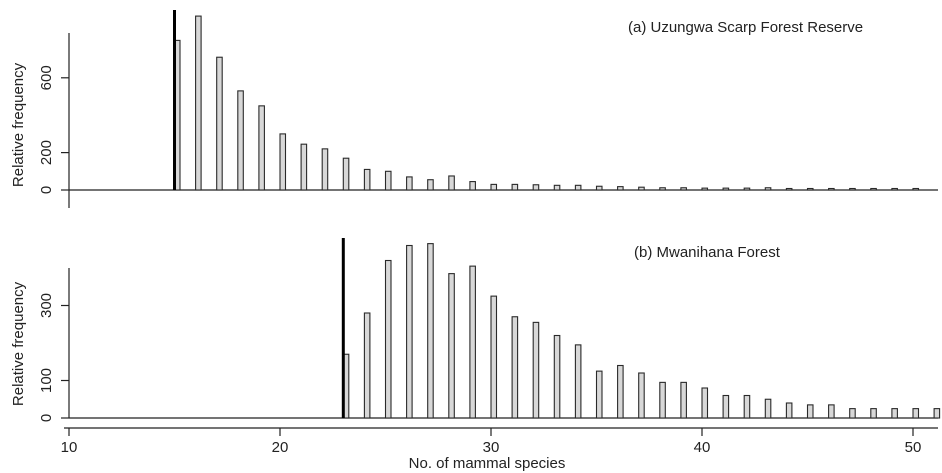  What do you see at coordinates (18, 124) in the screenshot?
I see `panel-a-ylabel: Relative frequency` at bounding box center [18, 124].